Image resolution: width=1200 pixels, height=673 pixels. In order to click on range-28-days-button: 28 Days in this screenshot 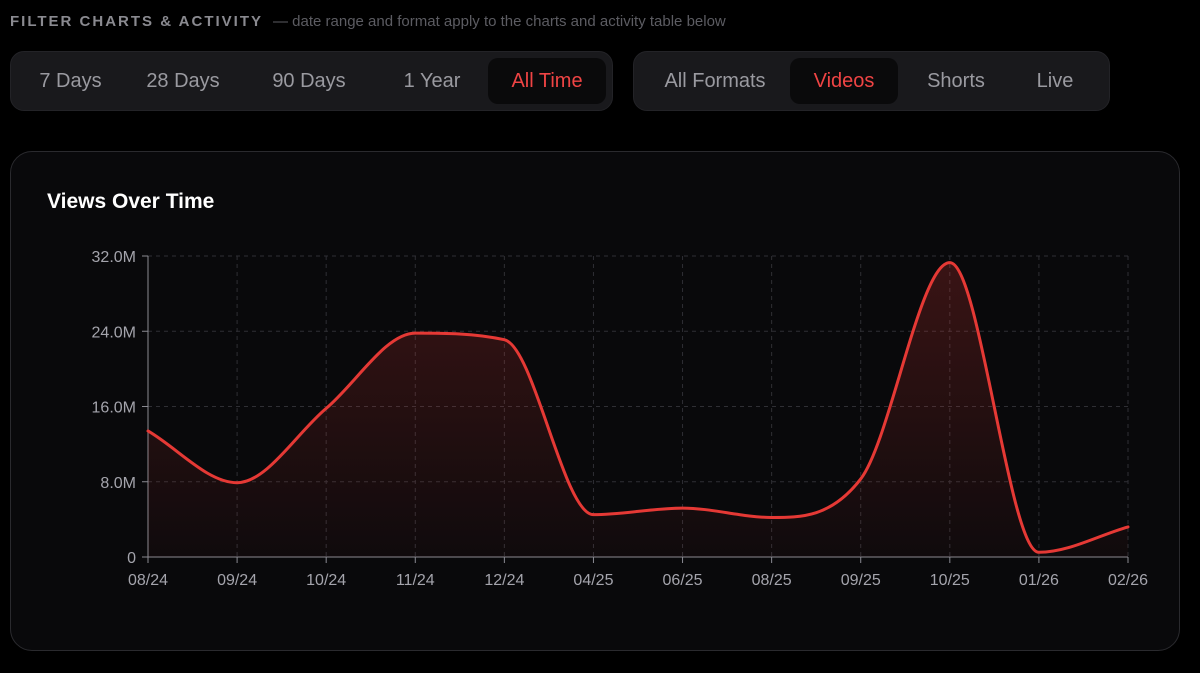, I will do `click(183, 80)`.